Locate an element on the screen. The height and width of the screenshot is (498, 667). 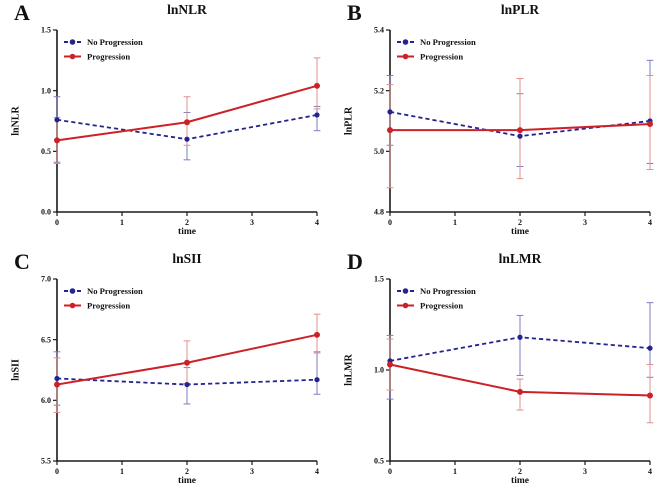
y-tick-label: 4.8 is located at coordinates (379, 212).